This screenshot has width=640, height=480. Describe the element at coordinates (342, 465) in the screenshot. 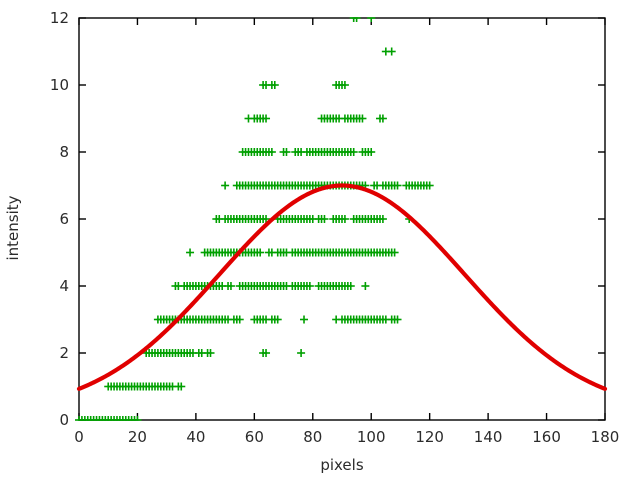

I see `x-axis-title: pixels` at that location.